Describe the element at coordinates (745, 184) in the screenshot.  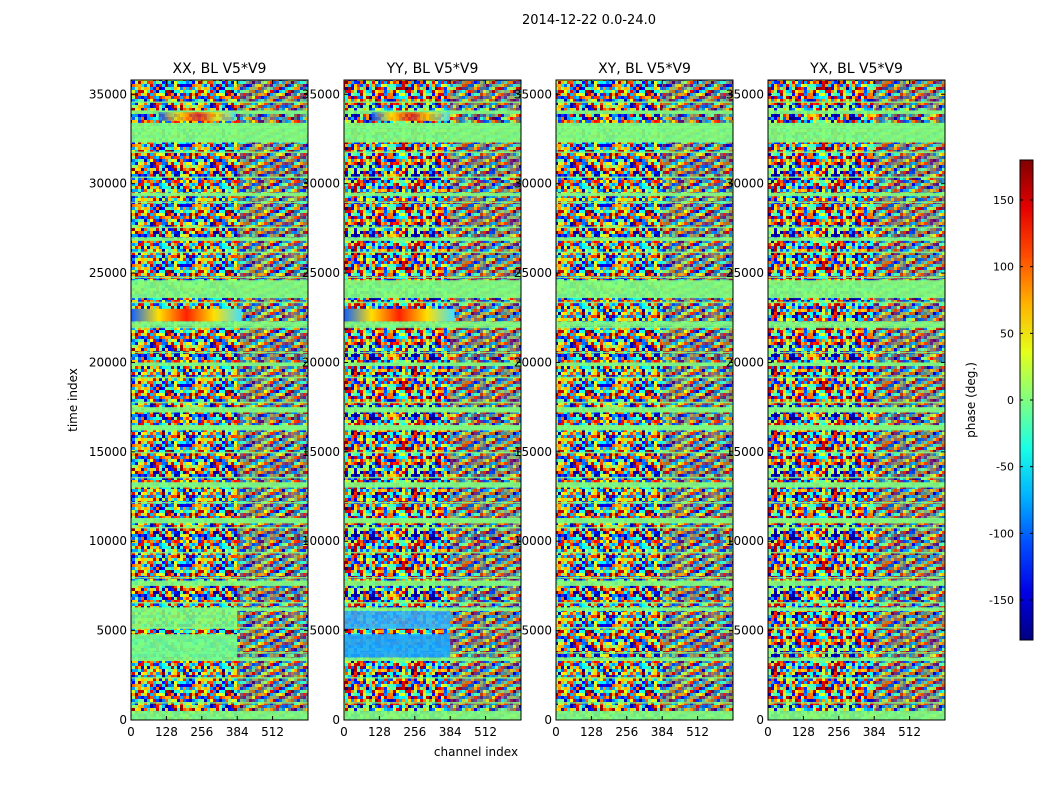
I see `y-tick-label: 30000` at that location.